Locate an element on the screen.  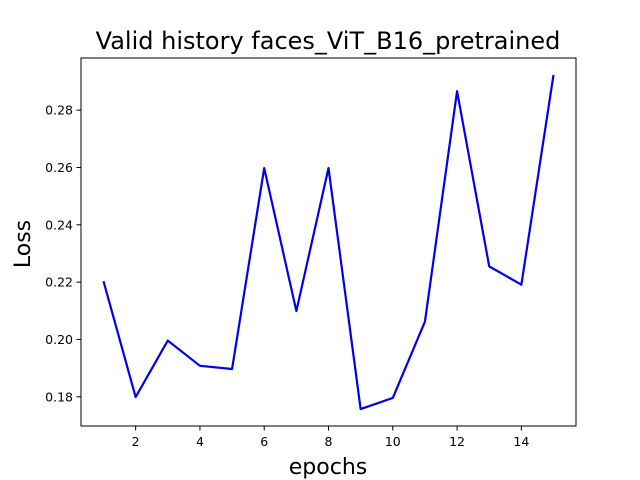
x-tick-label: 8 is located at coordinates (329, 441).